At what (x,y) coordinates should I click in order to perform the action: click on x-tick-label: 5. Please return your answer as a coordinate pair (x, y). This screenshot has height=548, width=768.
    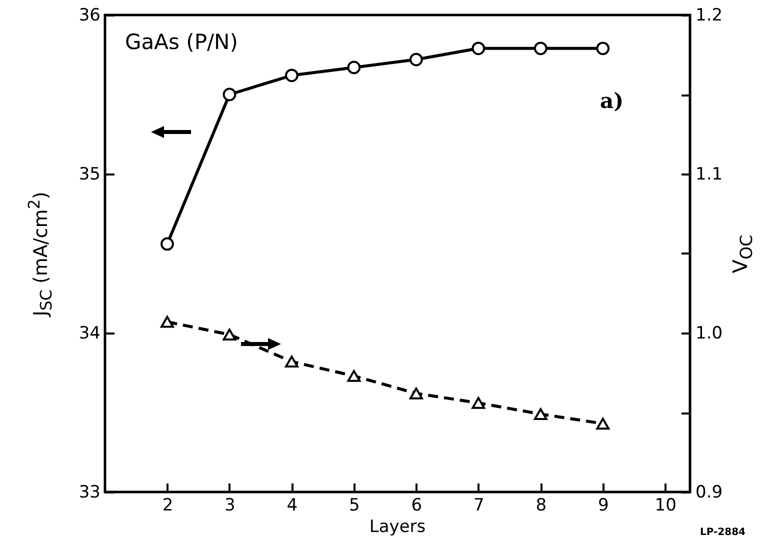
    Looking at the image, I should click on (354, 506).